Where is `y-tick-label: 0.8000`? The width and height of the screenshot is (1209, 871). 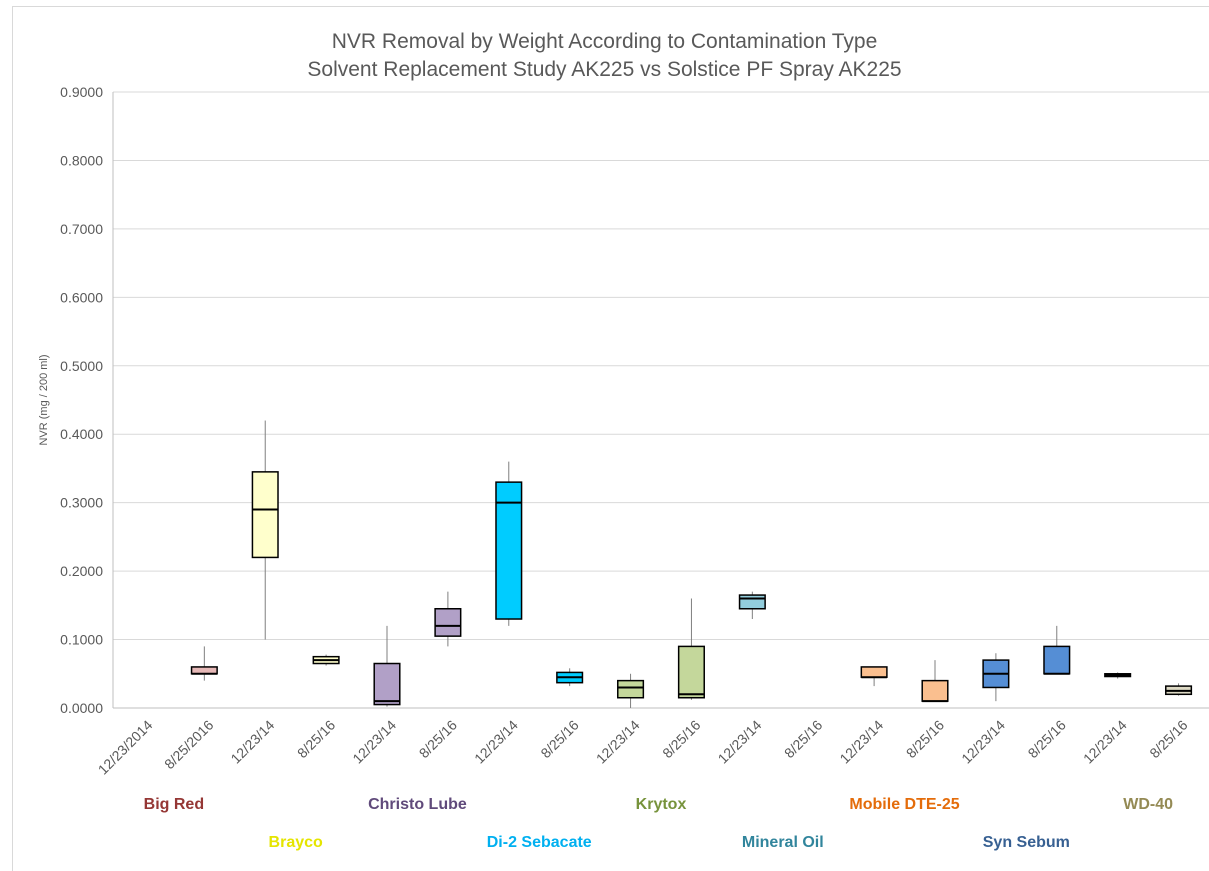 y-tick-label: 0.8000 is located at coordinates (81, 160).